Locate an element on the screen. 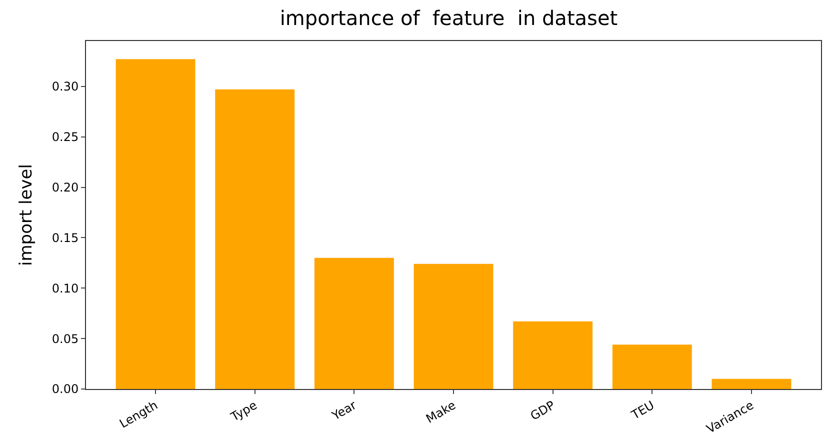 This screenshot has height=445, width=831. x-tick-label: Make is located at coordinates (441, 412).